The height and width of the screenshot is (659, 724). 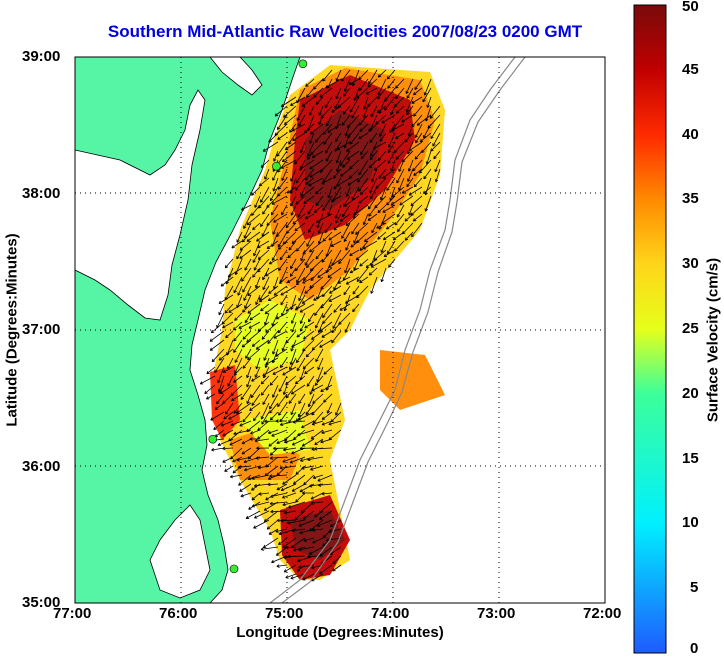 I want to click on colorbar-tick-label: 20, so click(x=690, y=393).